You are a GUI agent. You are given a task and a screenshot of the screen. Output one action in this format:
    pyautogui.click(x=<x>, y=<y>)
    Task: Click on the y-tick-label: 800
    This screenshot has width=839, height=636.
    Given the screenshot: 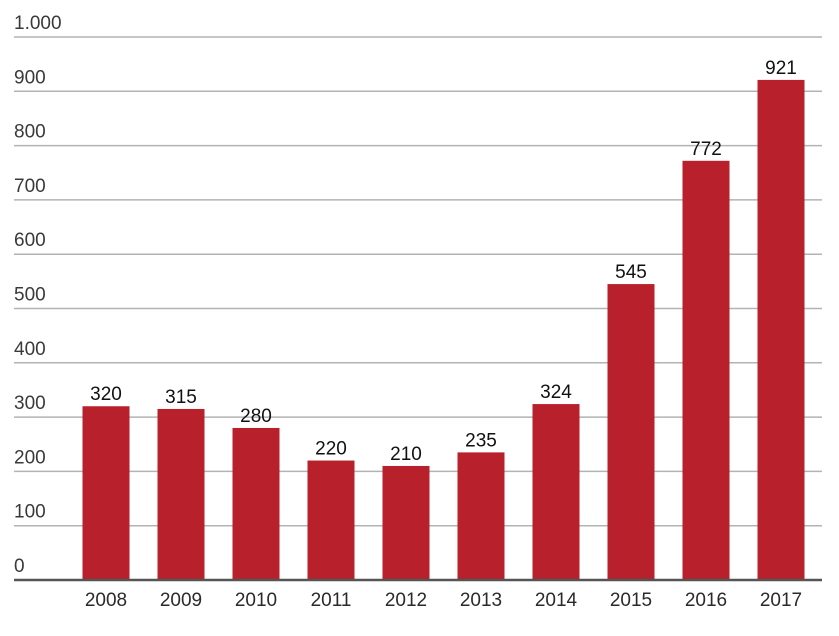 What is the action you would take?
    pyautogui.click(x=30, y=132)
    